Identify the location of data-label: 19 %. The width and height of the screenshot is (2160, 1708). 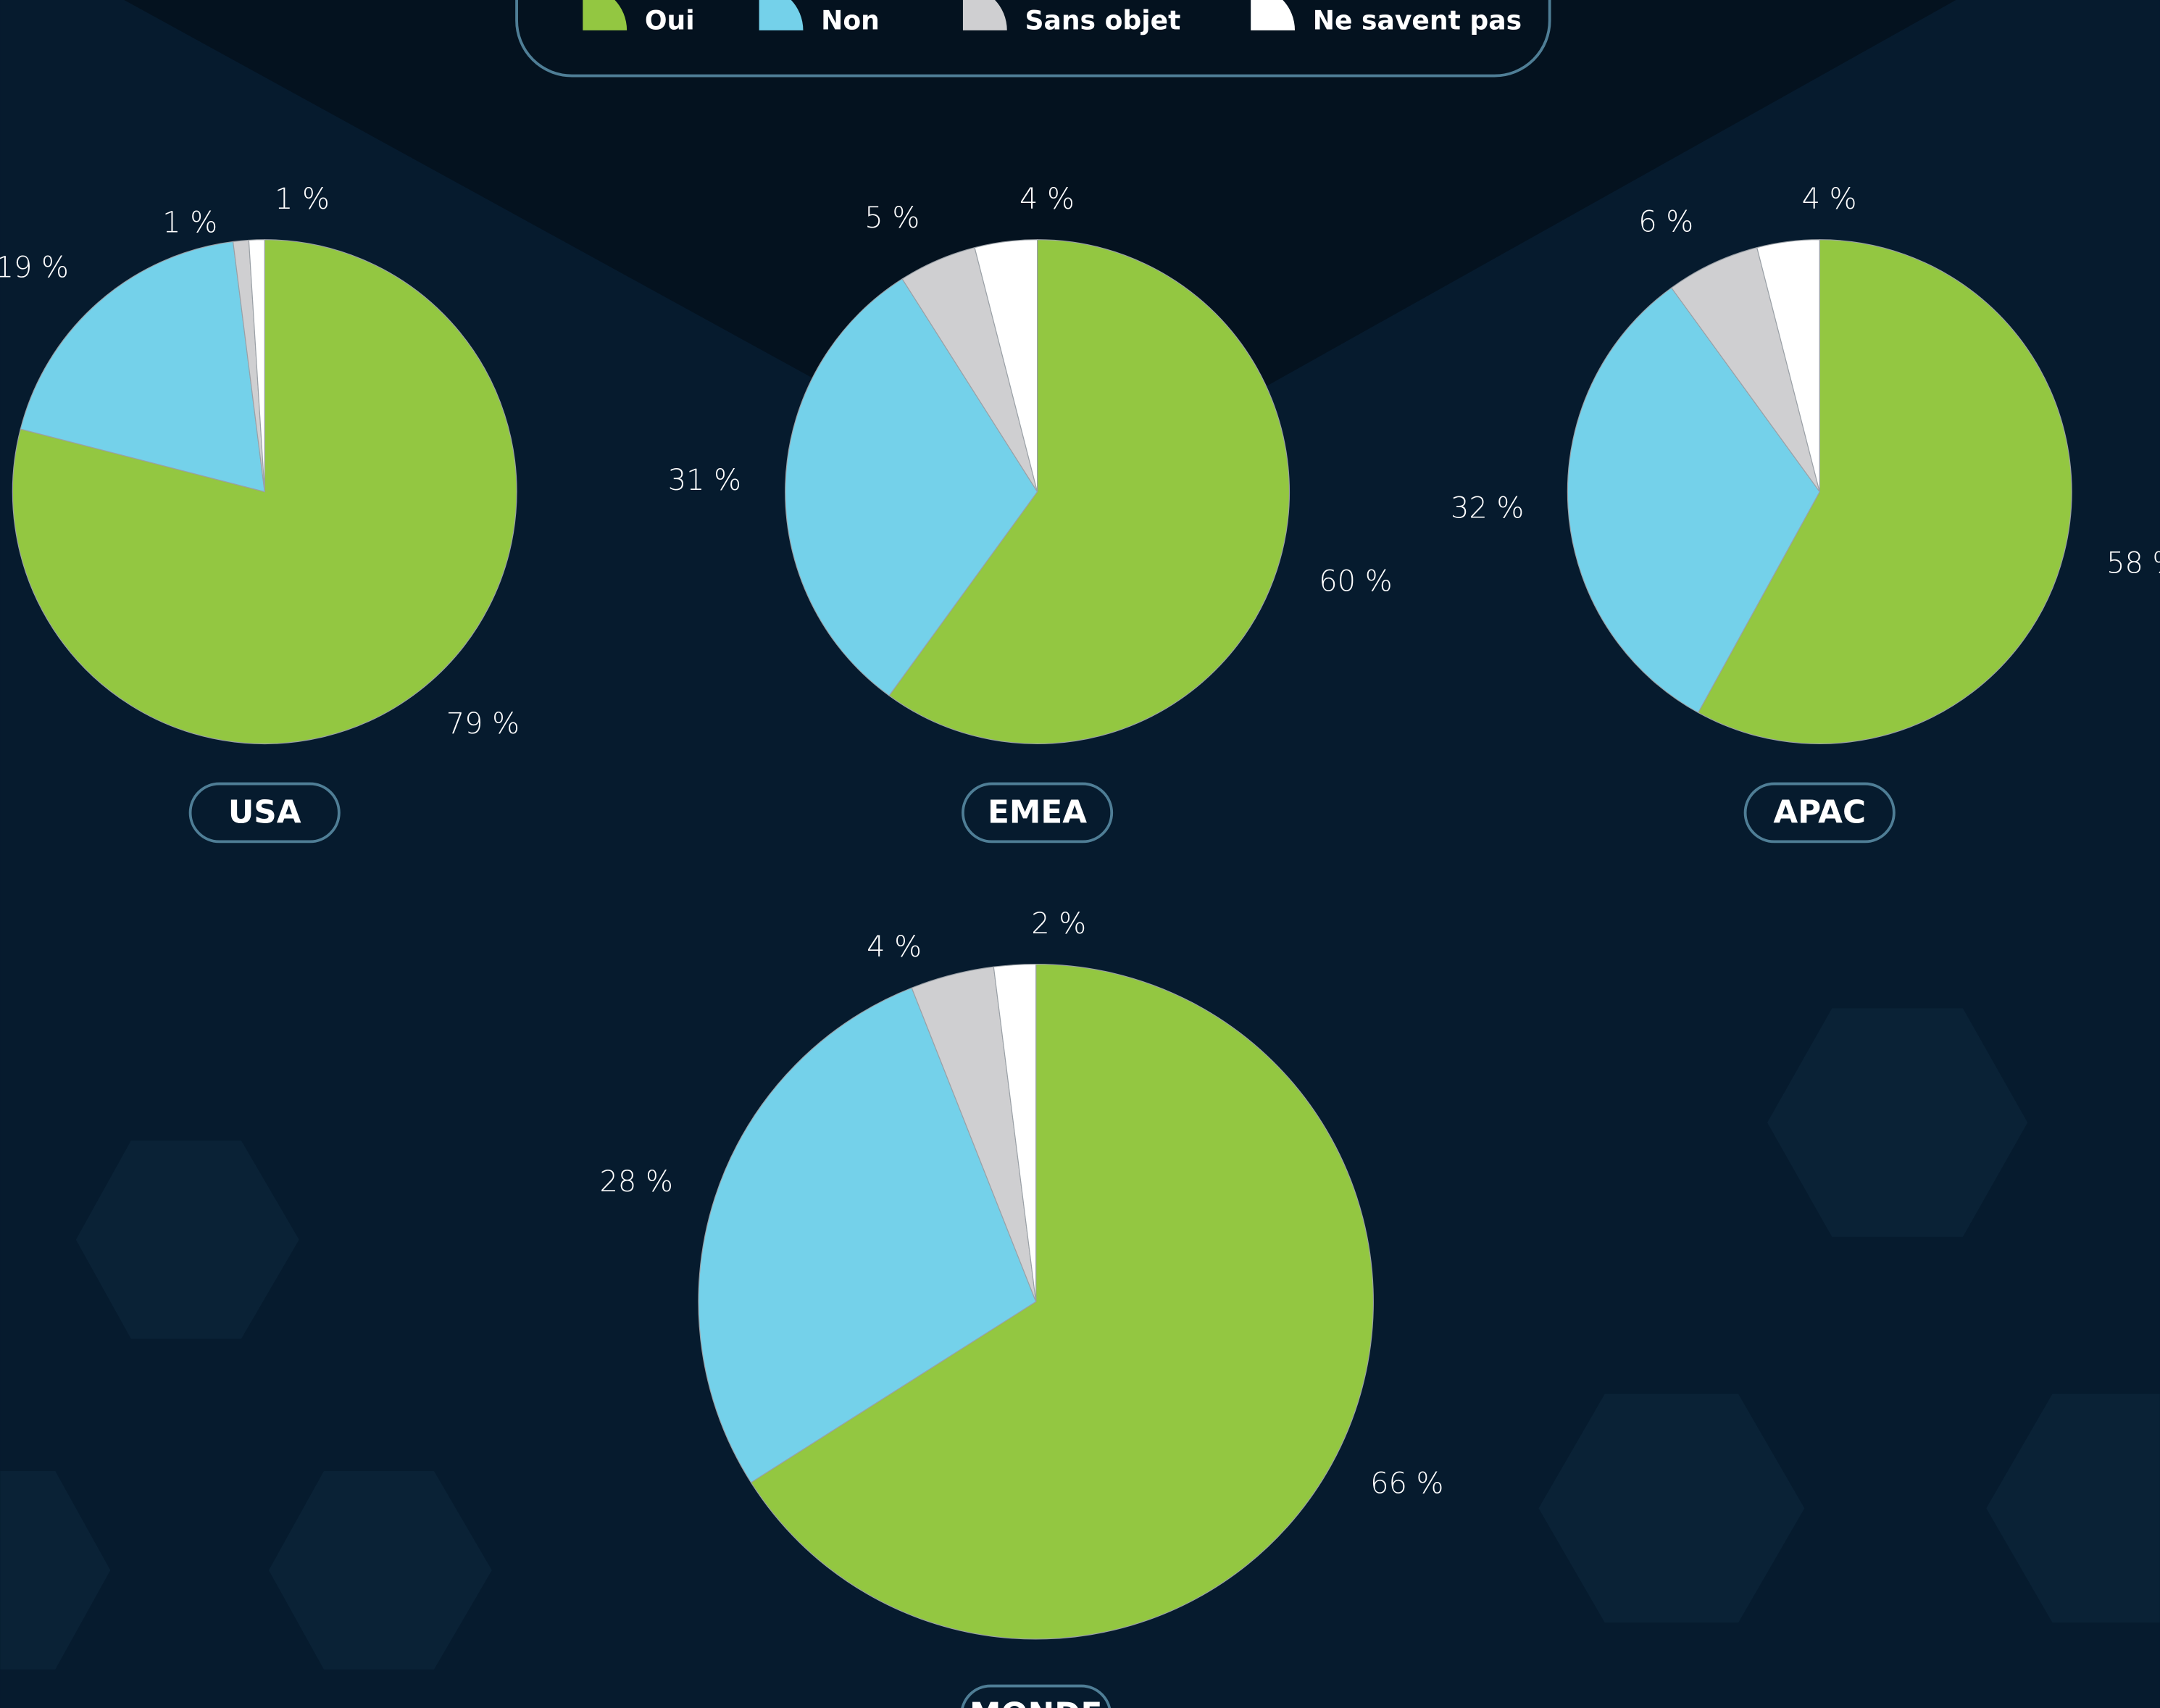
(34, 268).